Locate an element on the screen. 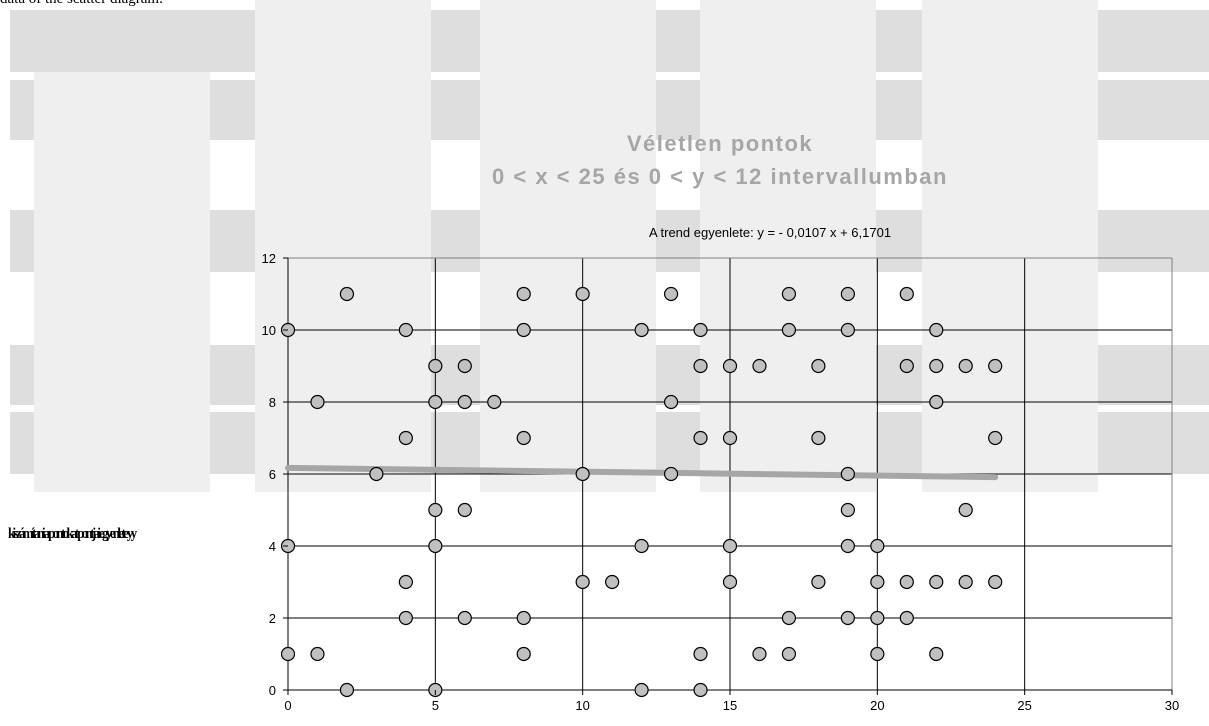 The height and width of the screenshot is (726, 1209). chart-title: Véletlen pontok is located at coordinates (720, 143).